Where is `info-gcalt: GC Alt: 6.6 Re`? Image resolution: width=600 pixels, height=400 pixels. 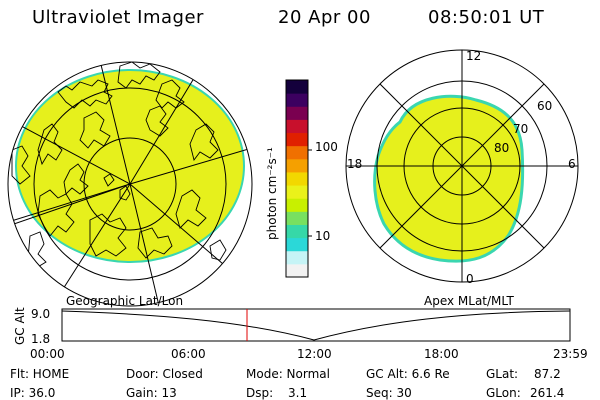
info-gcalt: GC Alt: 6.6 Re is located at coordinates (408, 374).